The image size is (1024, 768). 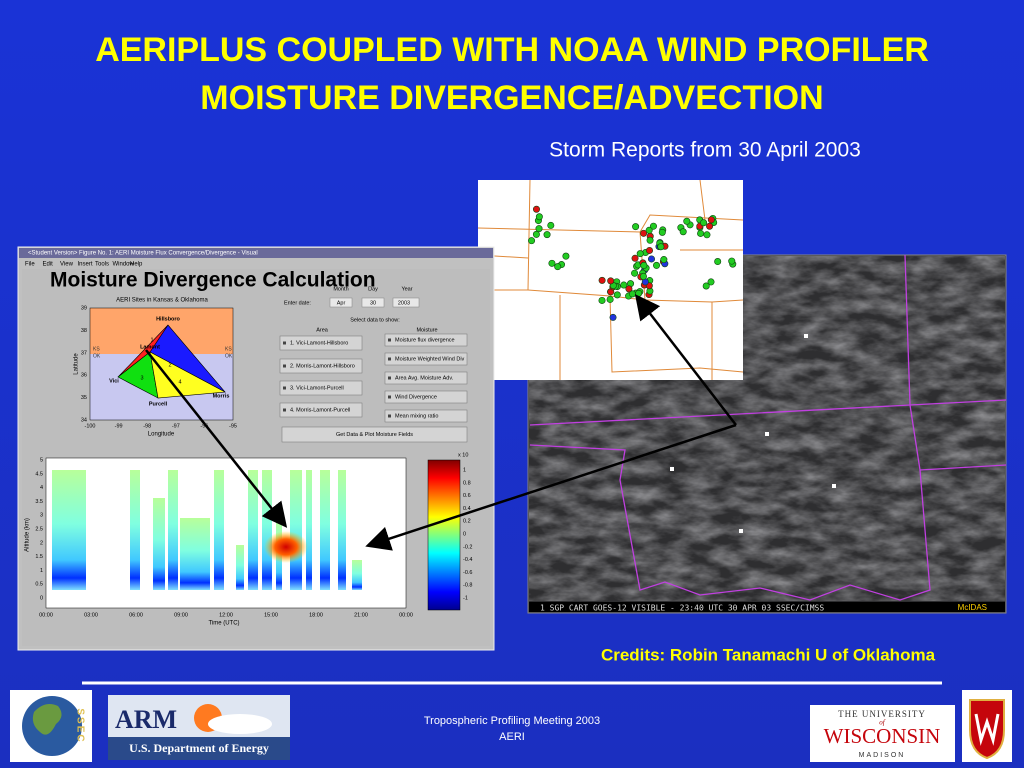 What do you see at coordinates (136, 265) in the screenshot?
I see `menu-item: Help` at bounding box center [136, 265].